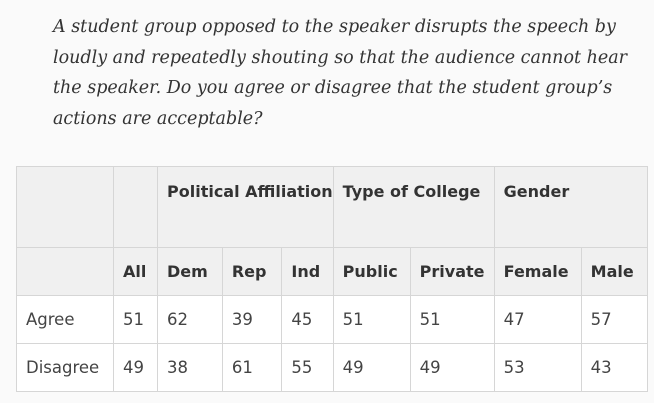 The width and height of the screenshot is (654, 403). I want to click on table-row-agree: Agree 51 62 39 45 51 51 47 57, so click(332, 319).